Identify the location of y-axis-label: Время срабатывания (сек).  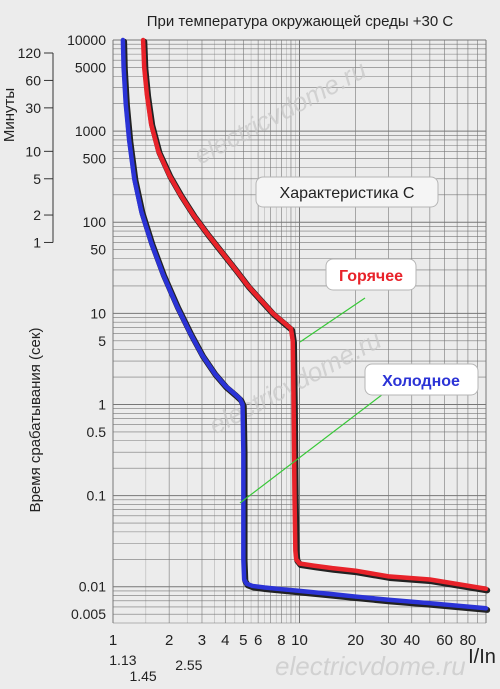
(35, 420).